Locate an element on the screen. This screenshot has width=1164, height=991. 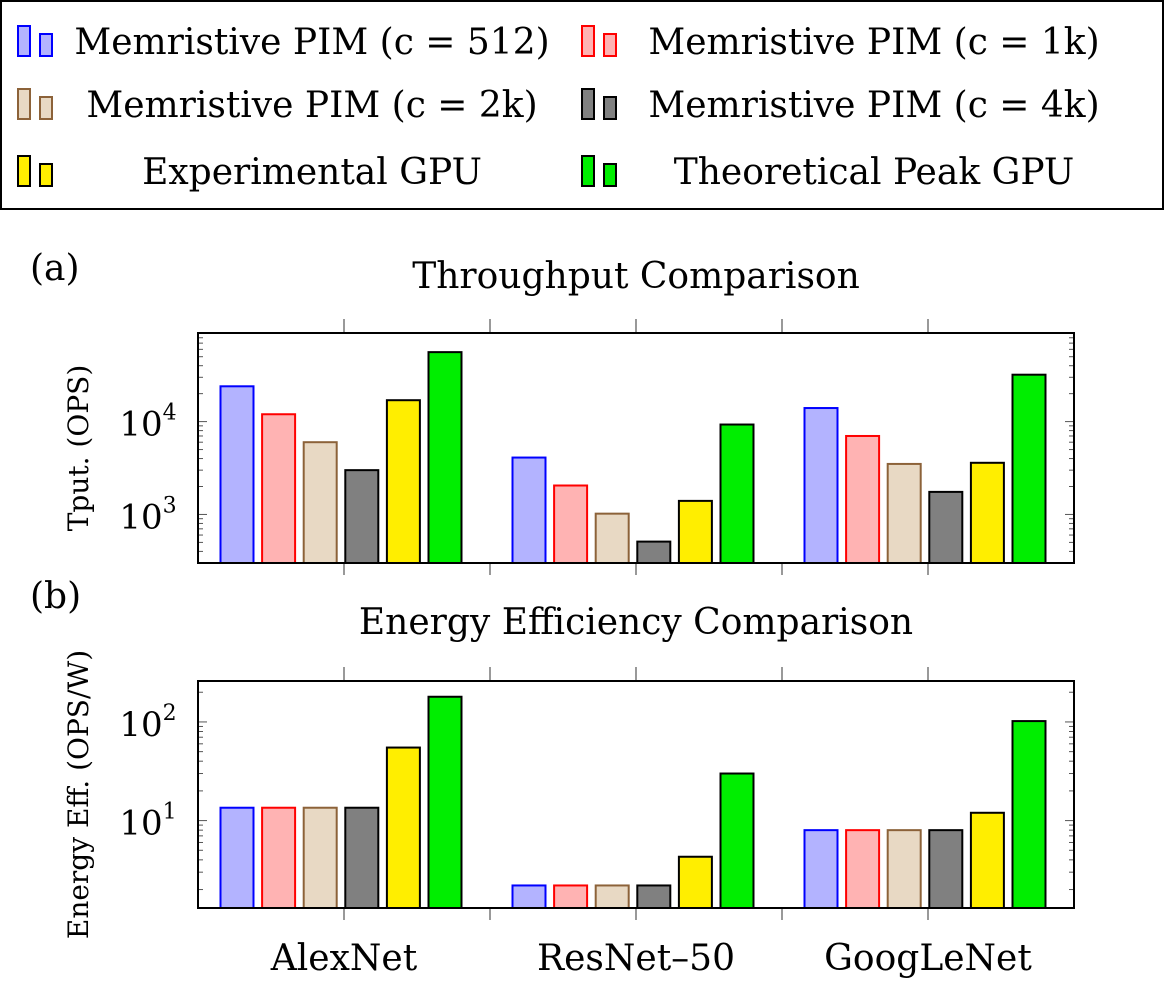
y-tick-label: 10³ is located at coordinates (147, 515).